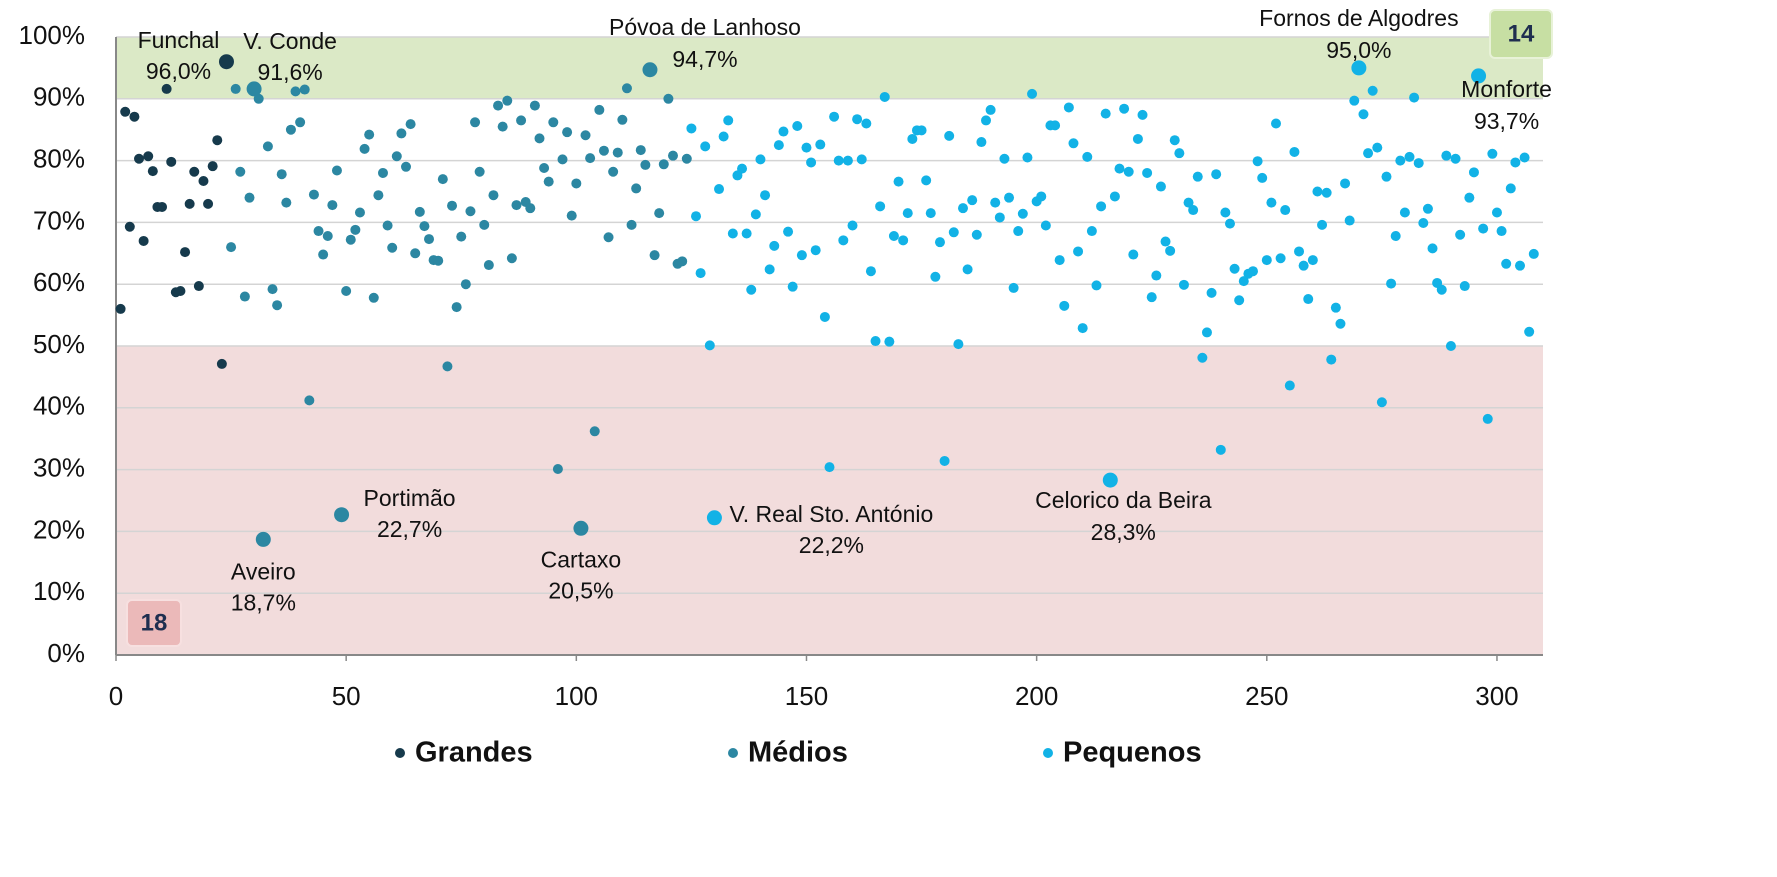  Describe the element at coordinates (1358, 18) in the screenshot. I see `annotation-name: Fornos de Algodres` at that location.